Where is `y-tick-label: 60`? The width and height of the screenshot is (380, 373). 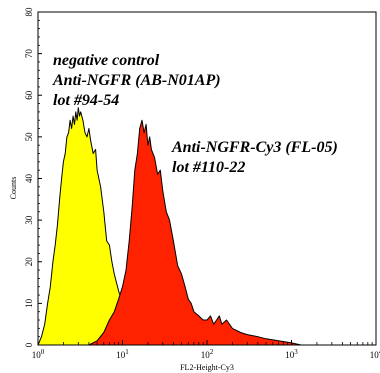
y-tick-label: 60 is located at coordinates (29, 95).